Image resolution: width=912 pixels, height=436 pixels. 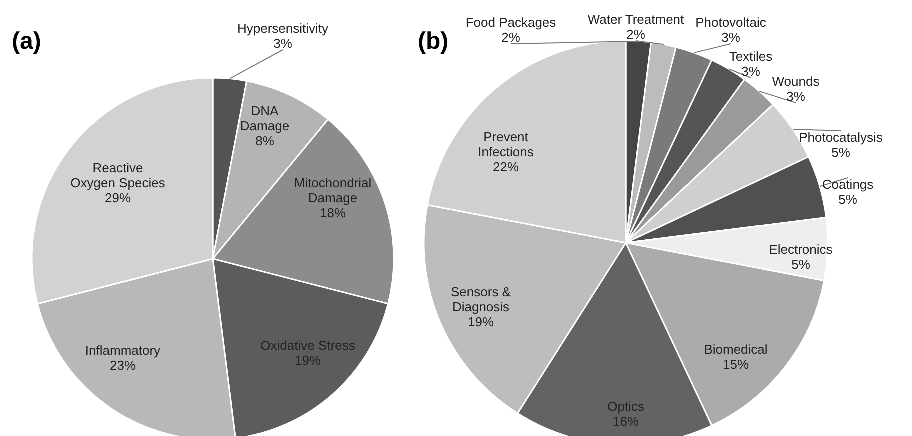 What do you see at coordinates (801, 249) in the screenshot?
I see `slice-label: Electronics` at bounding box center [801, 249].